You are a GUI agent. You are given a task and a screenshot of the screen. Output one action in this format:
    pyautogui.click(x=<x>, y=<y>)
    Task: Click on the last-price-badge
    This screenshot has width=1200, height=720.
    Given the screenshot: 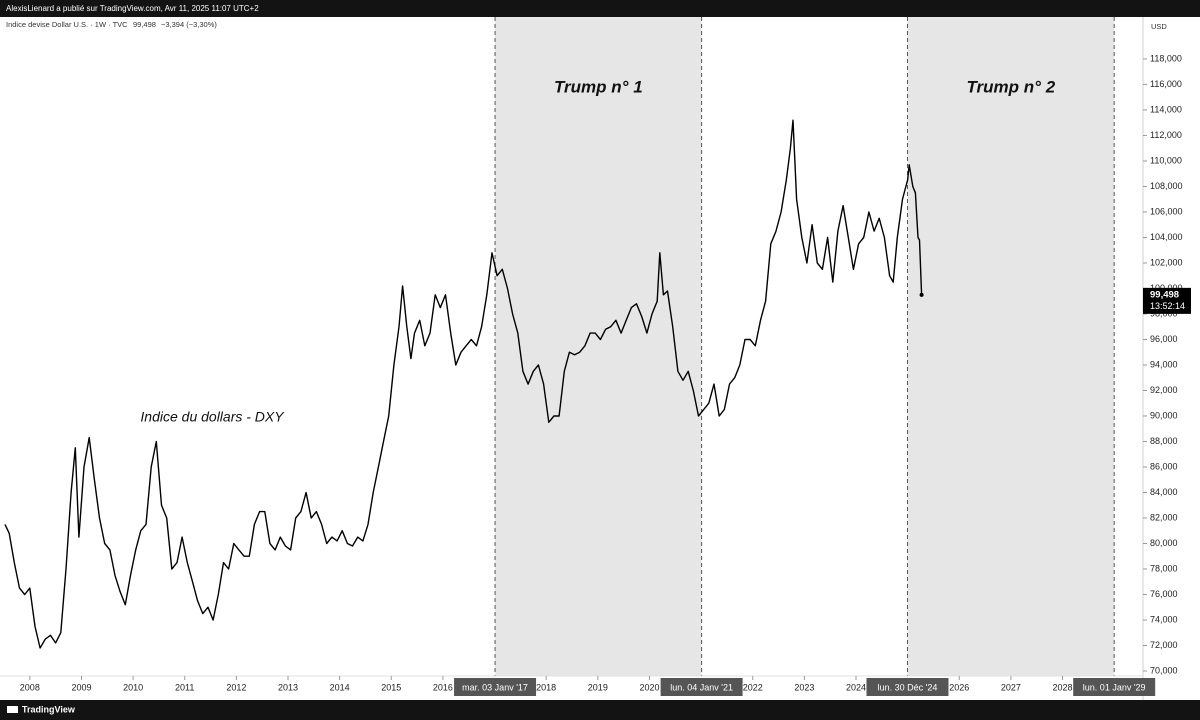 What is the action you would take?
    pyautogui.click(x=1167, y=300)
    